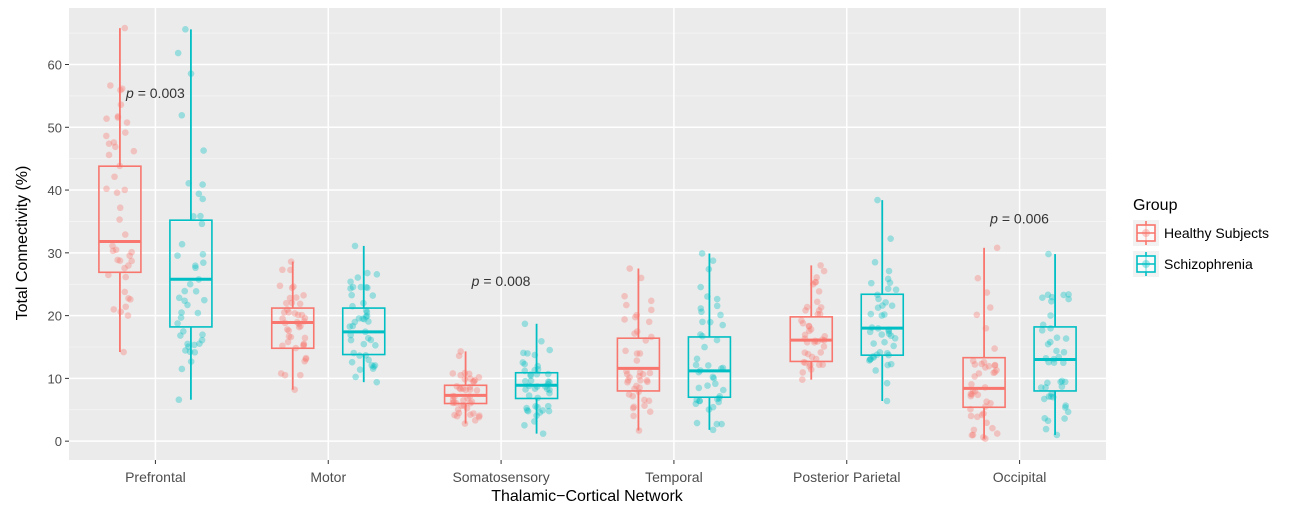  Describe the element at coordinates (120, 219) in the screenshot. I see `box-iqr` at that location.